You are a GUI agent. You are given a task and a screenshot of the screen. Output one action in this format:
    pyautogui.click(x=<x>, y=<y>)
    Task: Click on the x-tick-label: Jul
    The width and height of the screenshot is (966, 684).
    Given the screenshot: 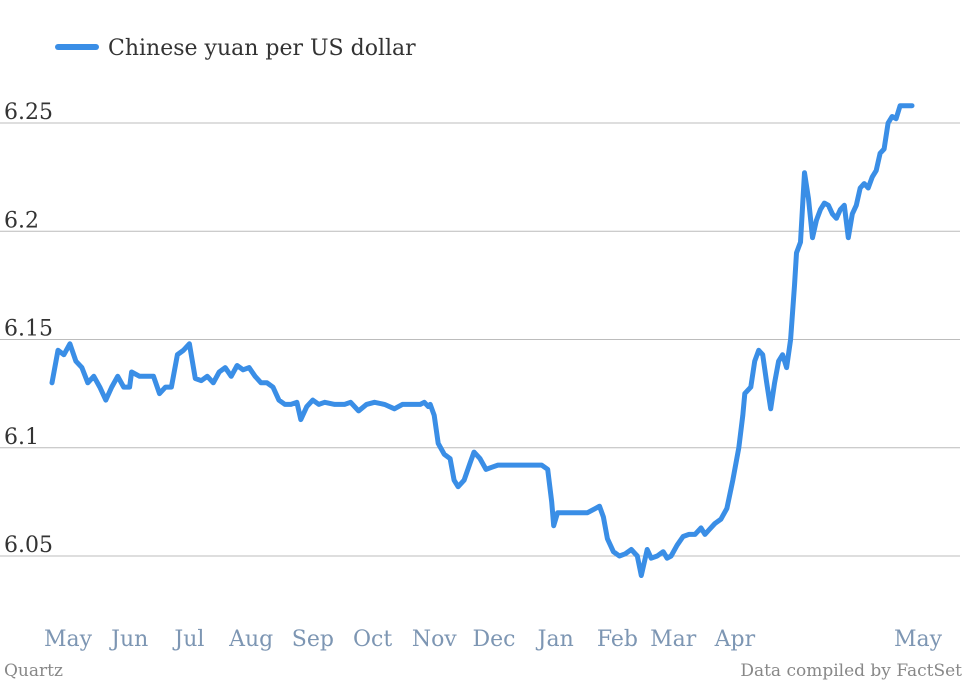 What is the action you would take?
    pyautogui.click(x=188, y=639)
    